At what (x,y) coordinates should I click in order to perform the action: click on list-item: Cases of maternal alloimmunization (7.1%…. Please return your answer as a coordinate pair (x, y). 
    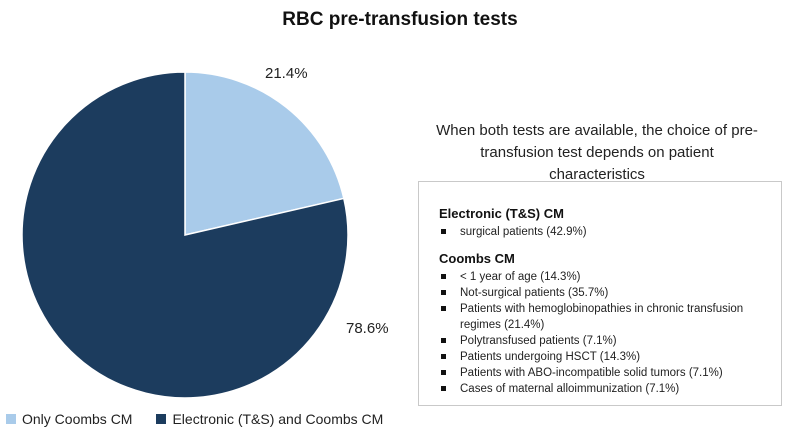
    Looking at the image, I should click on (605, 389).